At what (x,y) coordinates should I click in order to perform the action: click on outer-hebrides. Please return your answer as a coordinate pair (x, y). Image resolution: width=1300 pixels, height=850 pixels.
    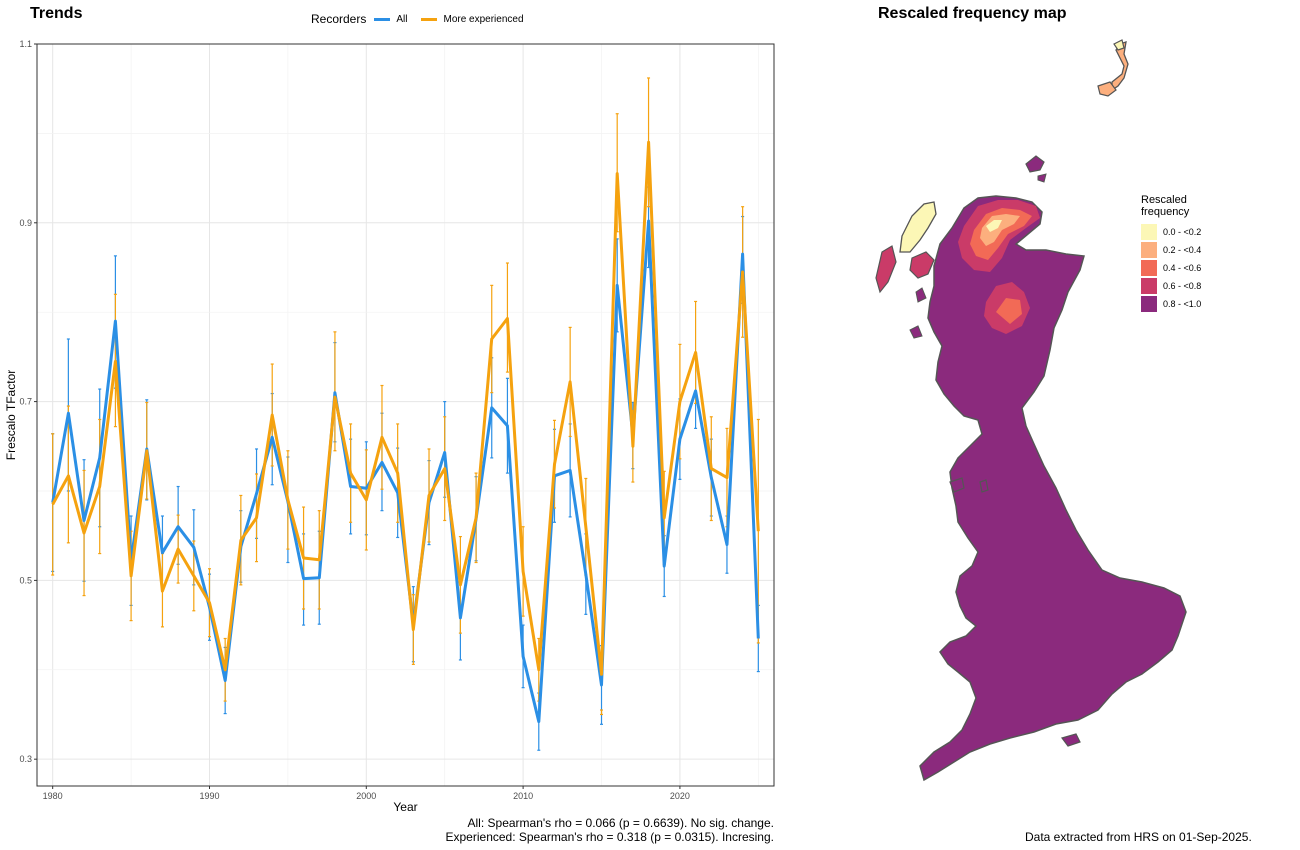
    Looking at the image, I should click on (918, 227).